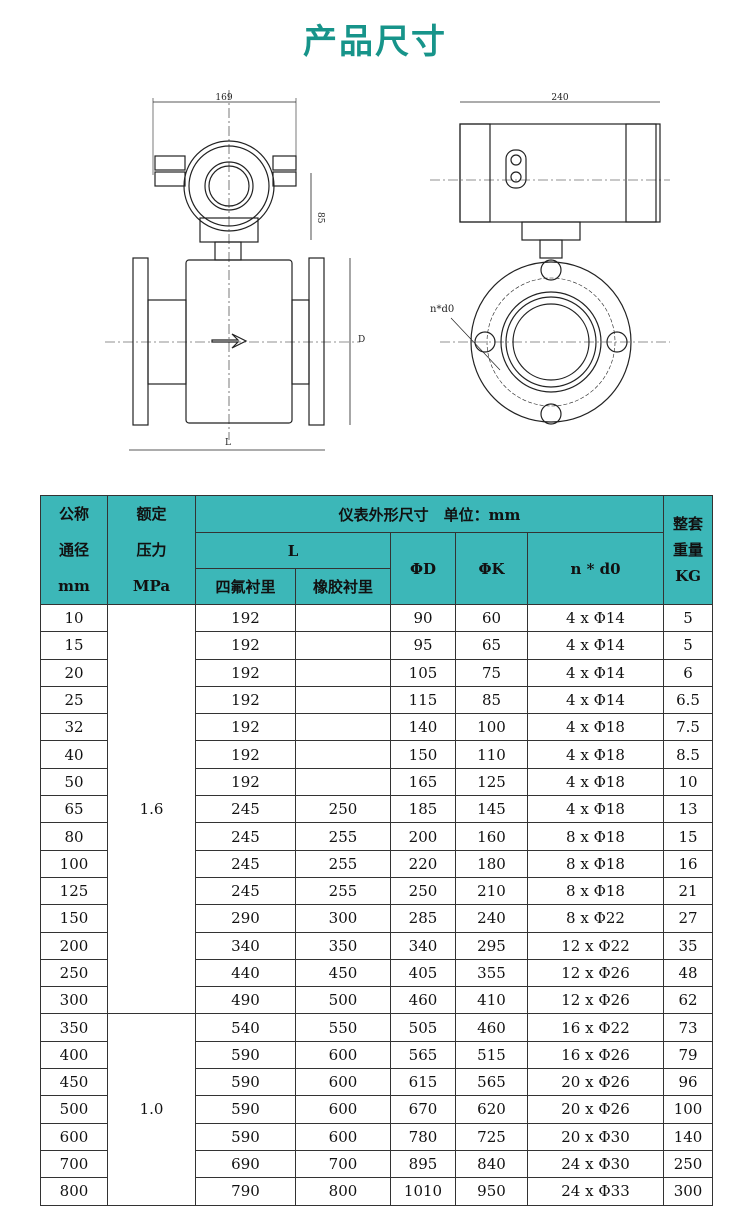  I want to click on cell-dn: 700, so click(74, 1164).